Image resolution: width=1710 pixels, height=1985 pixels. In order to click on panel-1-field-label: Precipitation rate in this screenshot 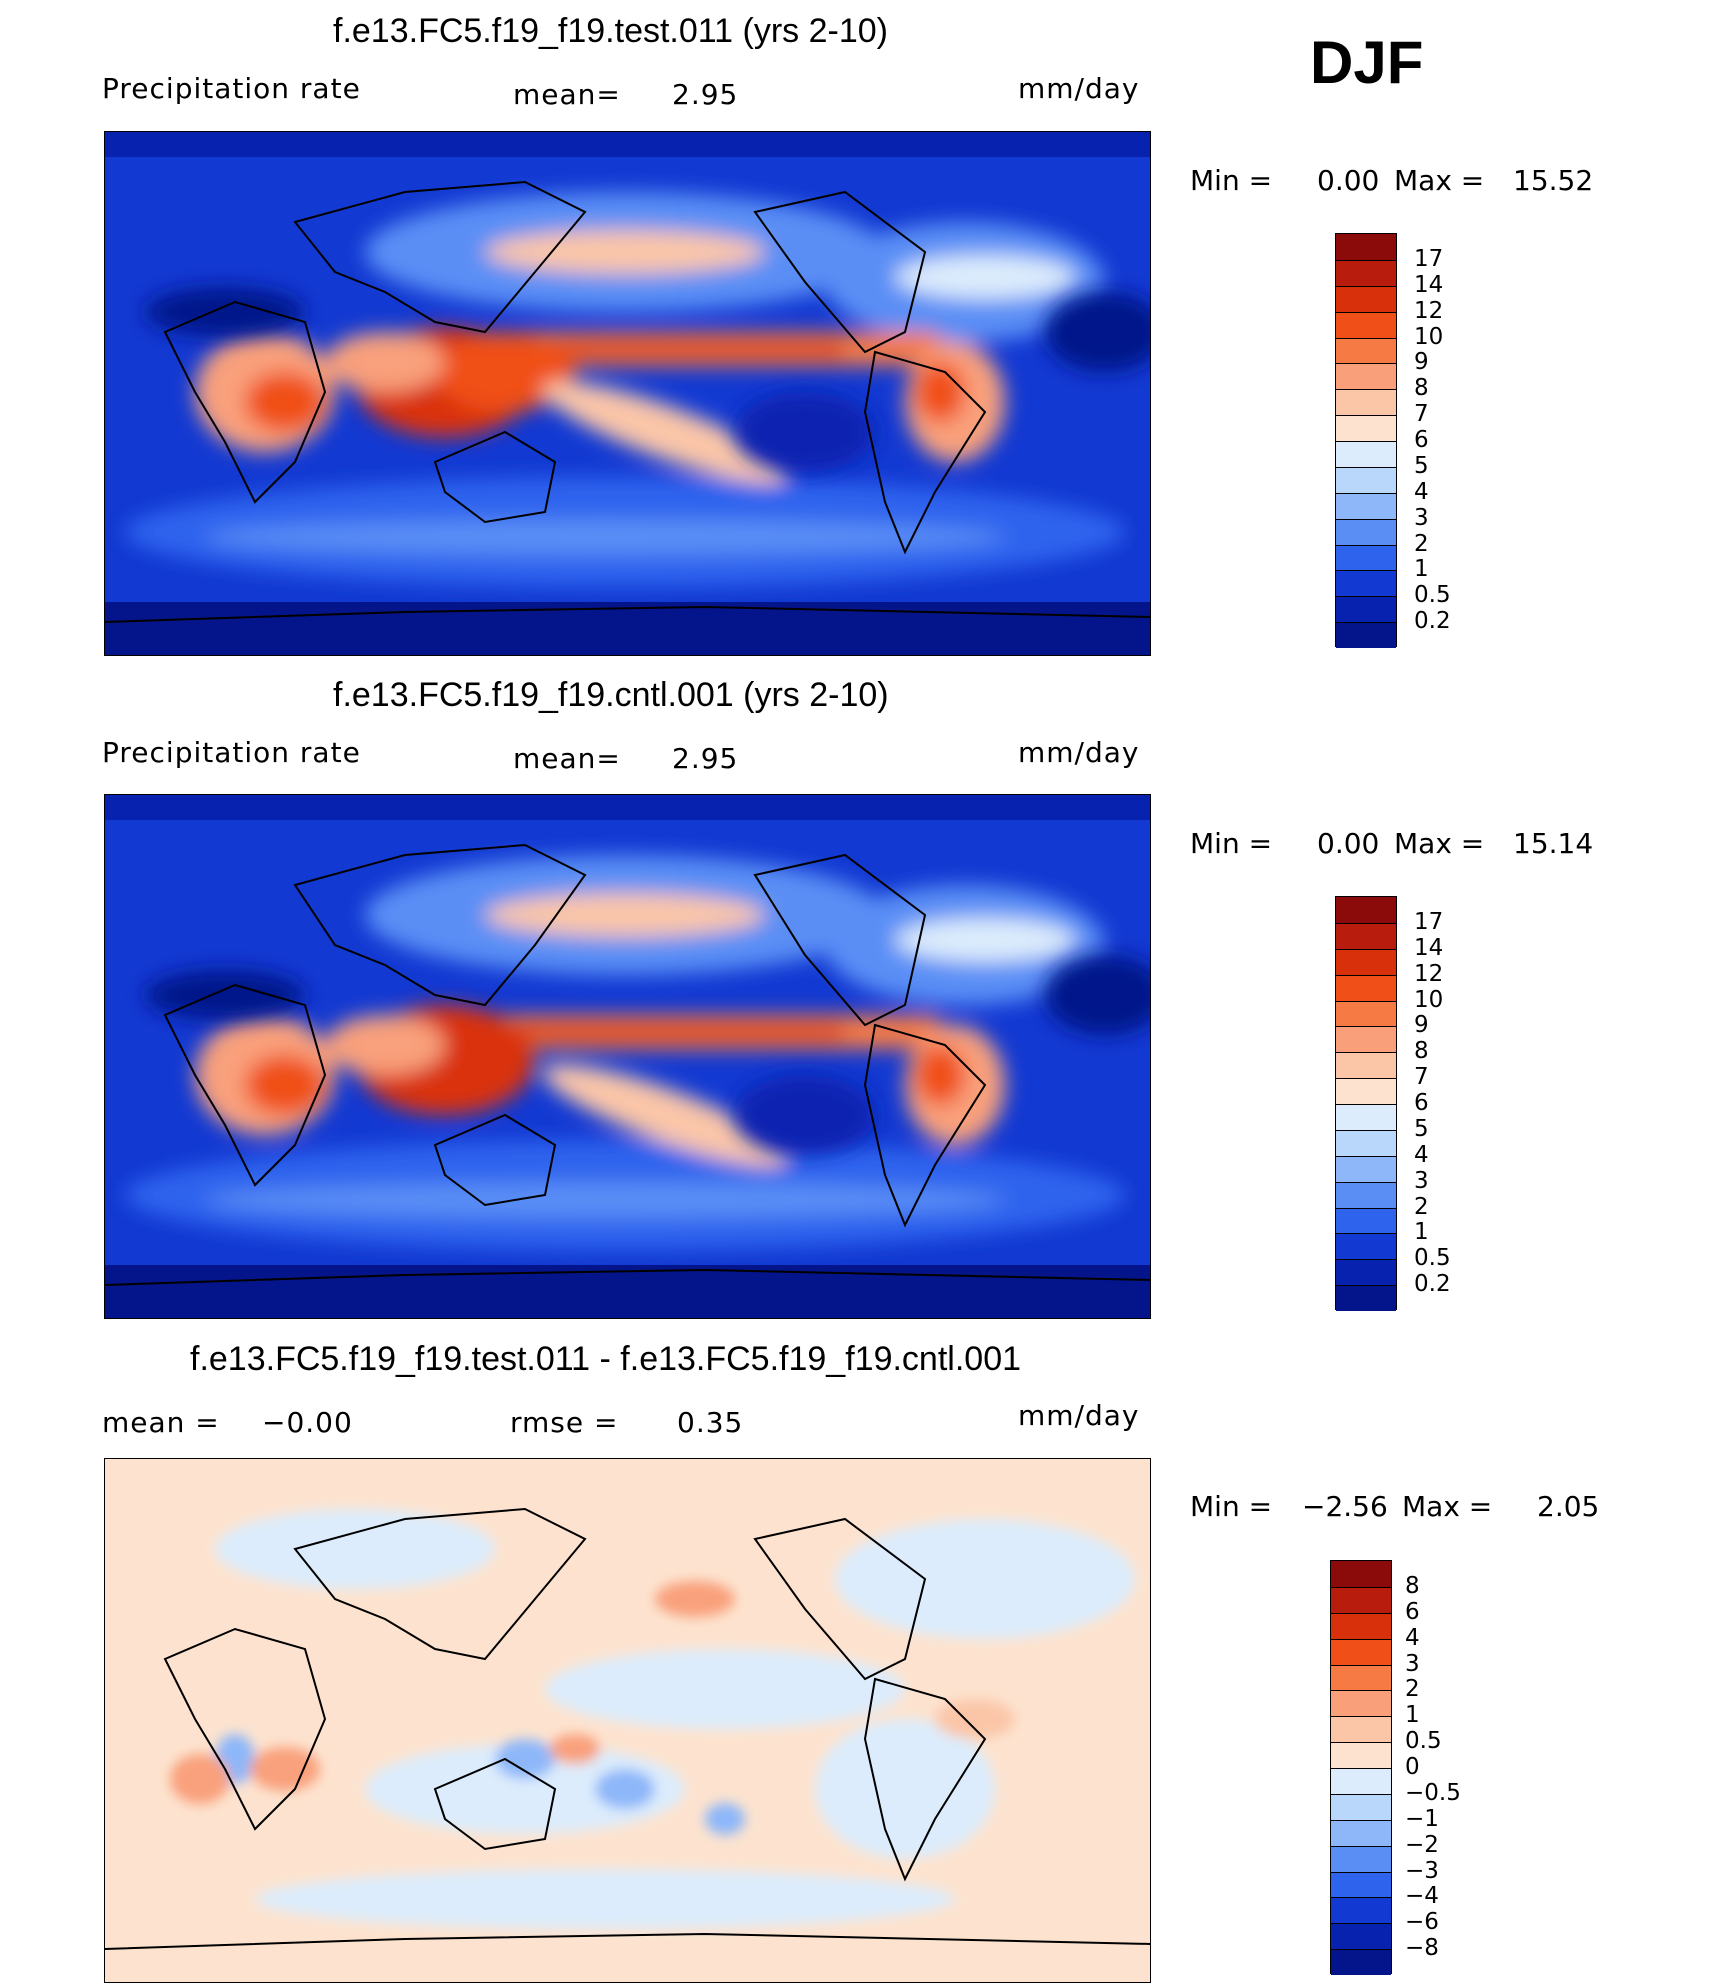, I will do `click(231, 88)`.